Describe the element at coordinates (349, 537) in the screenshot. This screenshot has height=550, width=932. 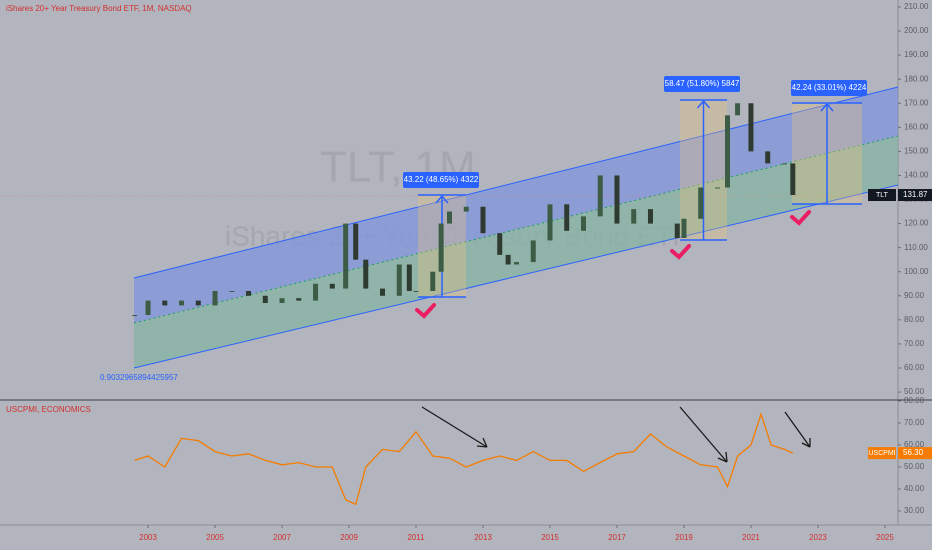
I see `x-tick-label: 2009` at that location.